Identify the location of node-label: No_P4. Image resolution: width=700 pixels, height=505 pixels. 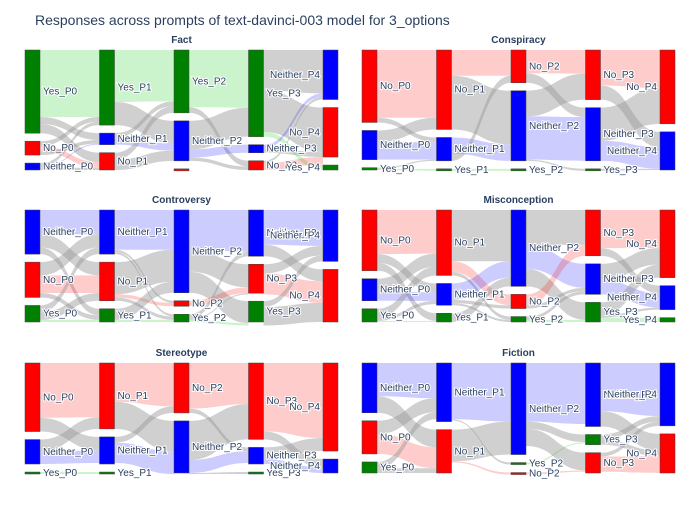
(304, 132).